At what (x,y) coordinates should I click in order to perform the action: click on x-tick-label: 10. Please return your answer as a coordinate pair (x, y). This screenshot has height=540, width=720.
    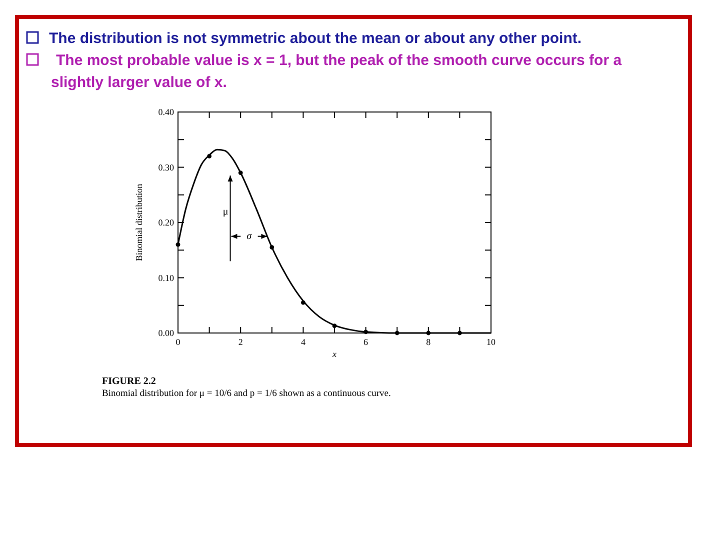
    Looking at the image, I should click on (491, 342).